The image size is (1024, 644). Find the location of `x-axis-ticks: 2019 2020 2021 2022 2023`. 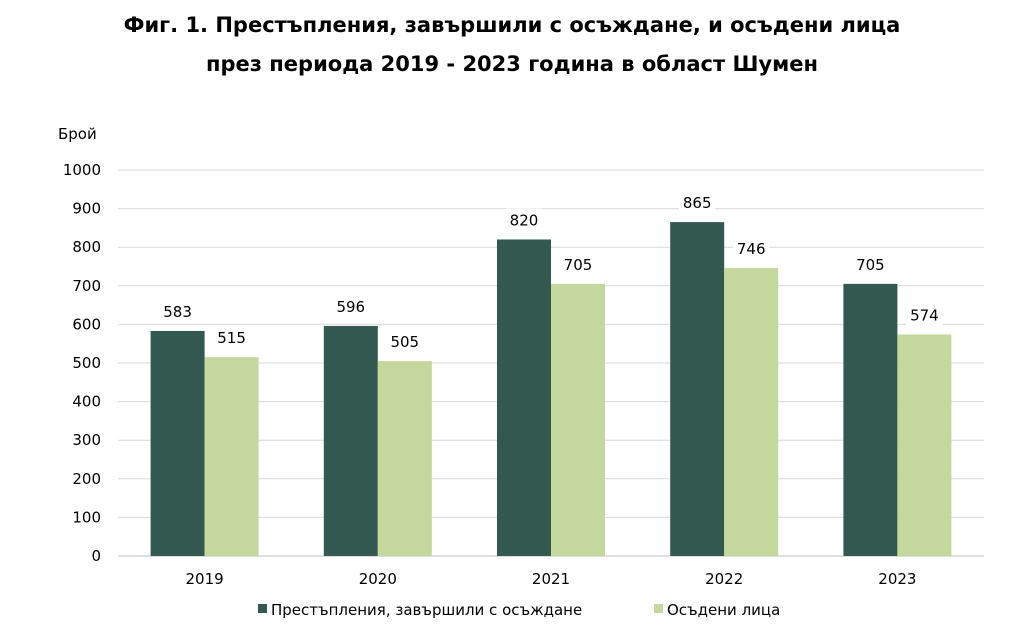

x-axis-ticks: 2019 2020 2021 2022 2023 is located at coordinates (551, 579).